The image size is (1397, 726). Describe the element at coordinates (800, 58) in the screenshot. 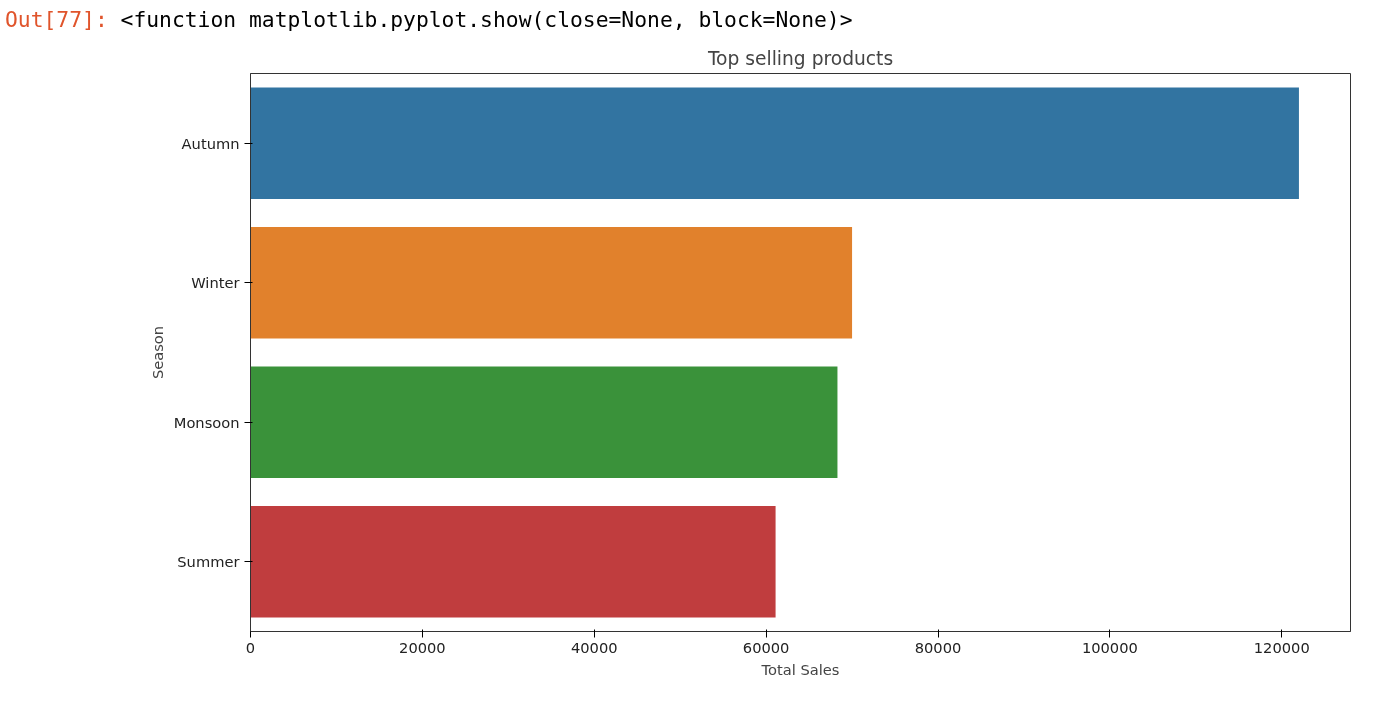

I see `chart-title: Top selling products` at that location.